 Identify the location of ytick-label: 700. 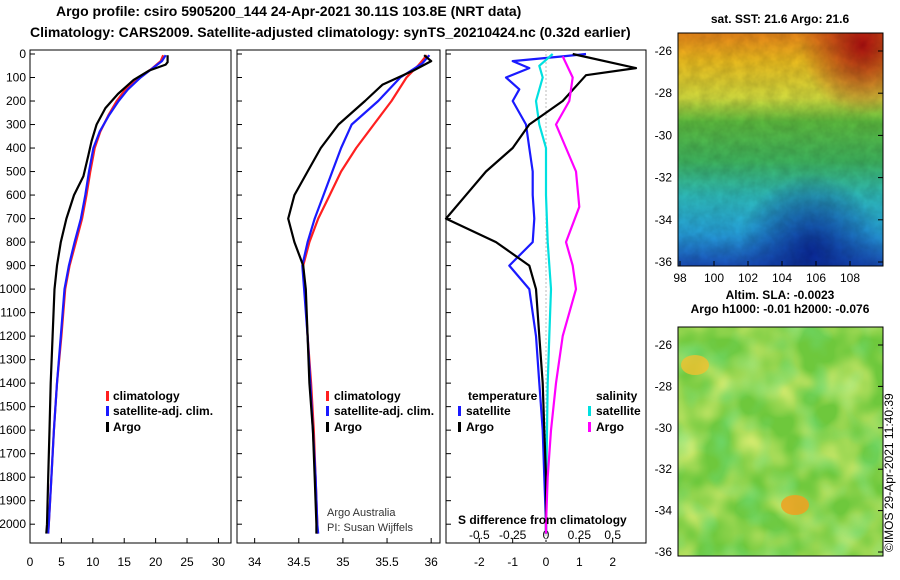
(16, 219).